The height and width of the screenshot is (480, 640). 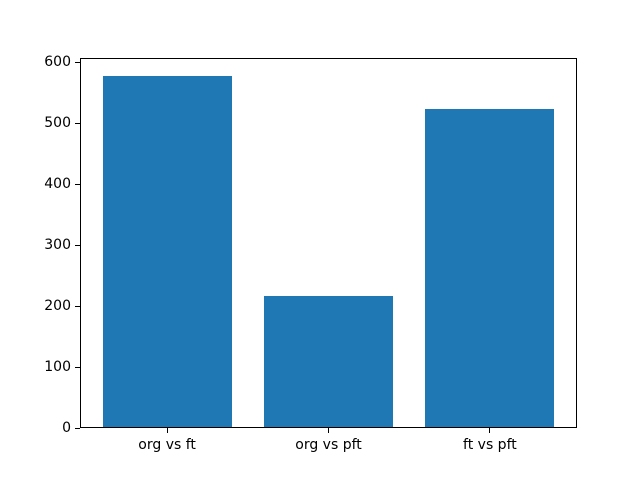 What do you see at coordinates (167, 445) in the screenshot?
I see `x-tick-label: org vs ft` at bounding box center [167, 445].